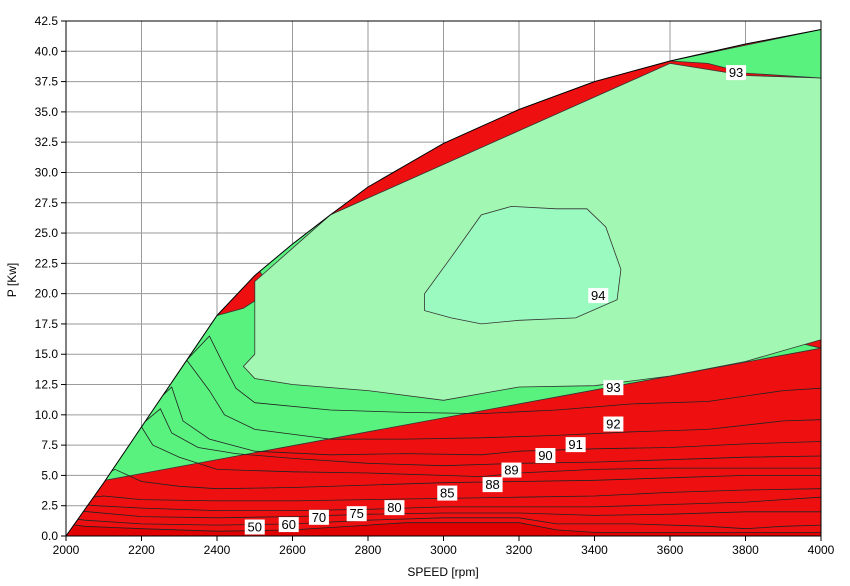 The image size is (850, 586). I want to click on contour-label-text: 90, so click(545, 455).